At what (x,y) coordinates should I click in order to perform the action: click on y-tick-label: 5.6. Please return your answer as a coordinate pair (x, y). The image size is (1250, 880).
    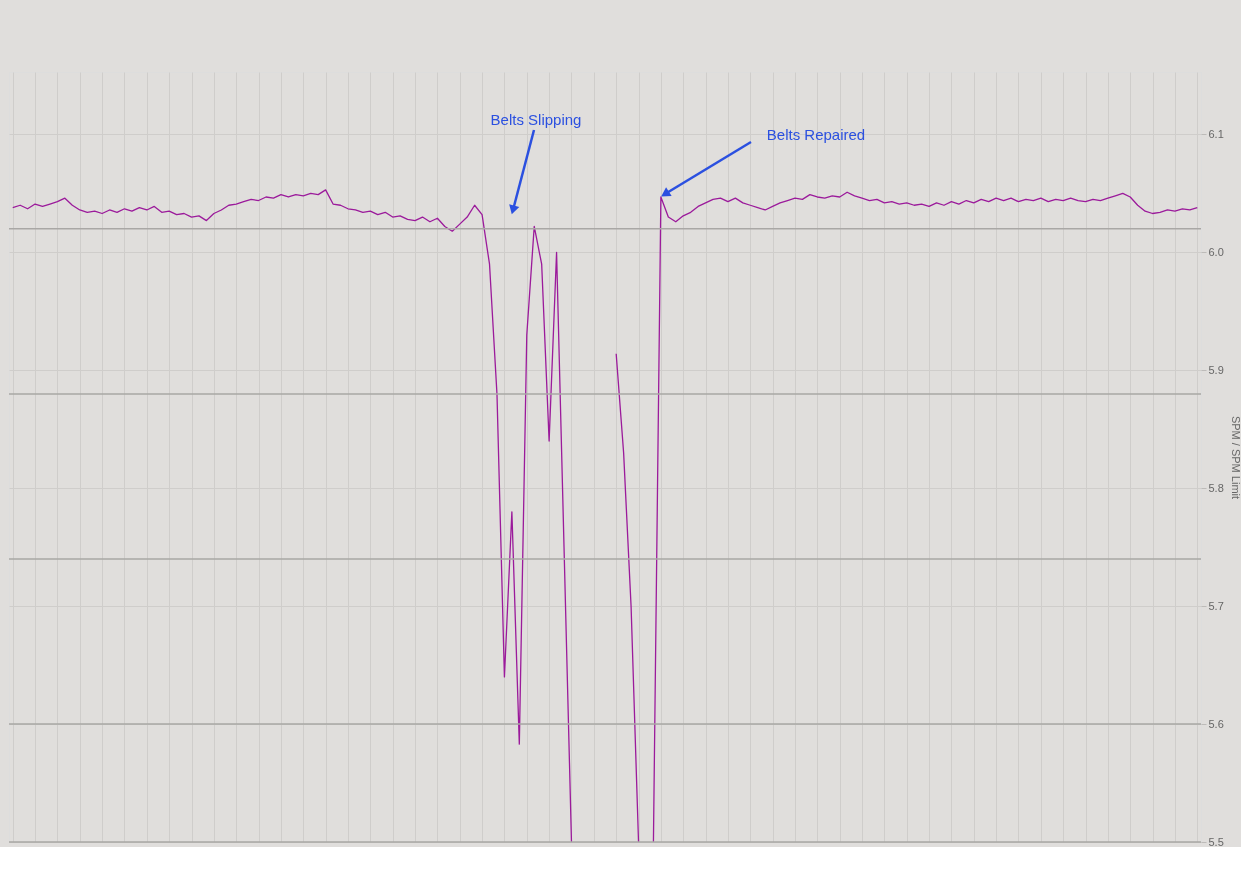
    Looking at the image, I should click on (1216, 723).